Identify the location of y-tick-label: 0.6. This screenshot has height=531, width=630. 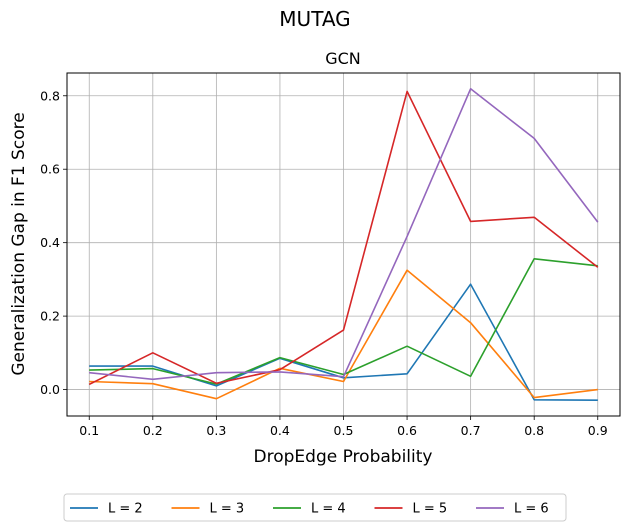
(50, 169).